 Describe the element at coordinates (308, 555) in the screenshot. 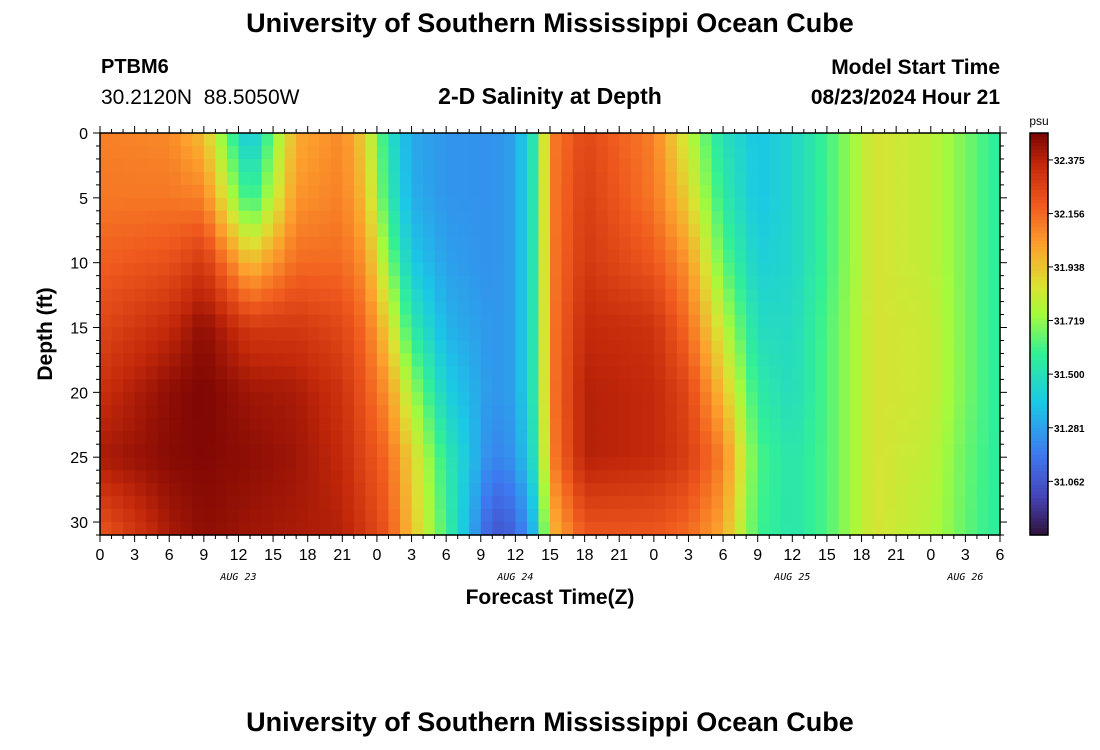

I see `x-tick-label: 18` at that location.